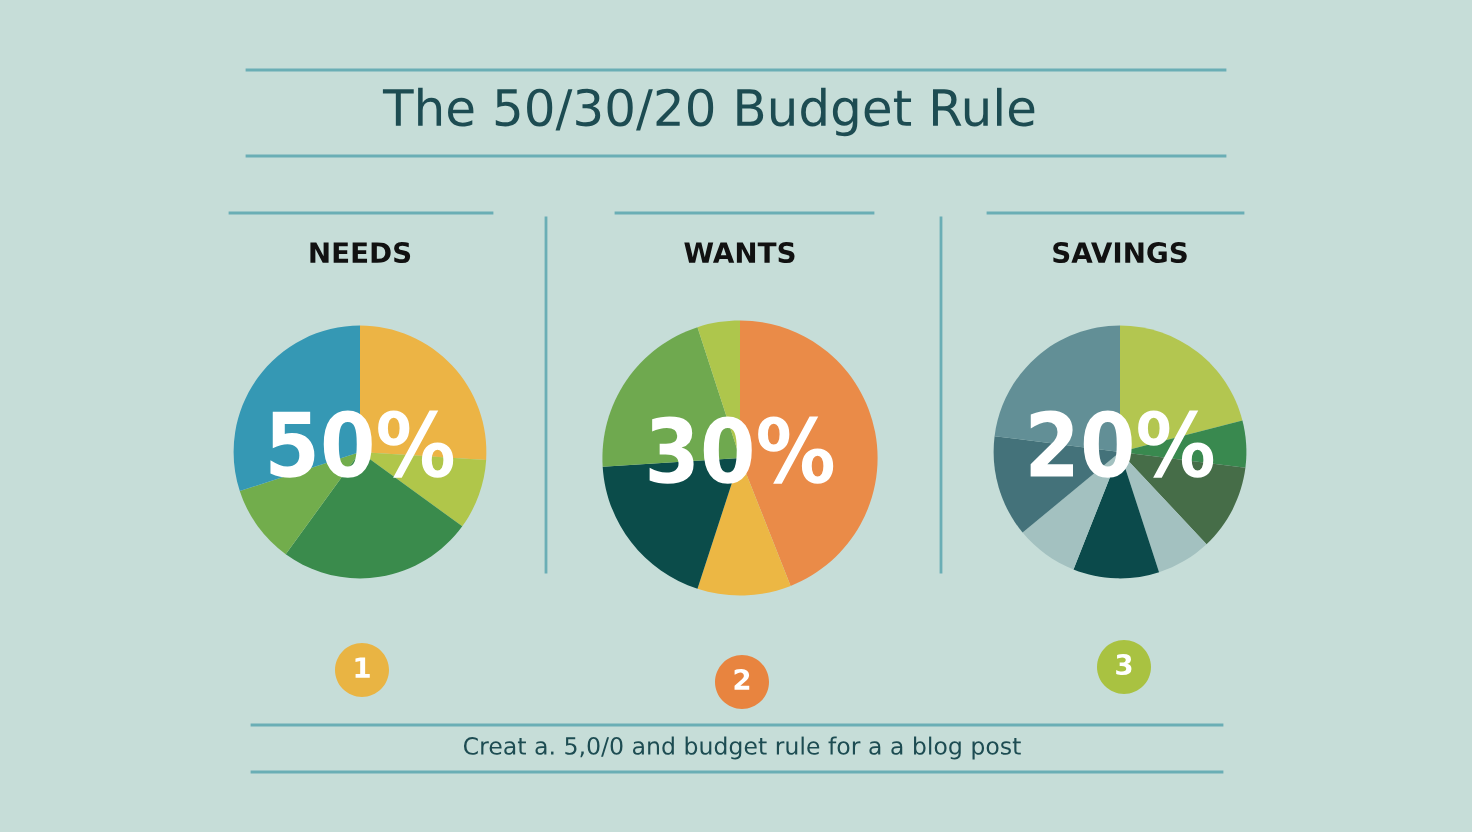 The height and width of the screenshot is (832, 1472). I want to click on text: The 50/30/20 Budget Rule, so click(708, 112).